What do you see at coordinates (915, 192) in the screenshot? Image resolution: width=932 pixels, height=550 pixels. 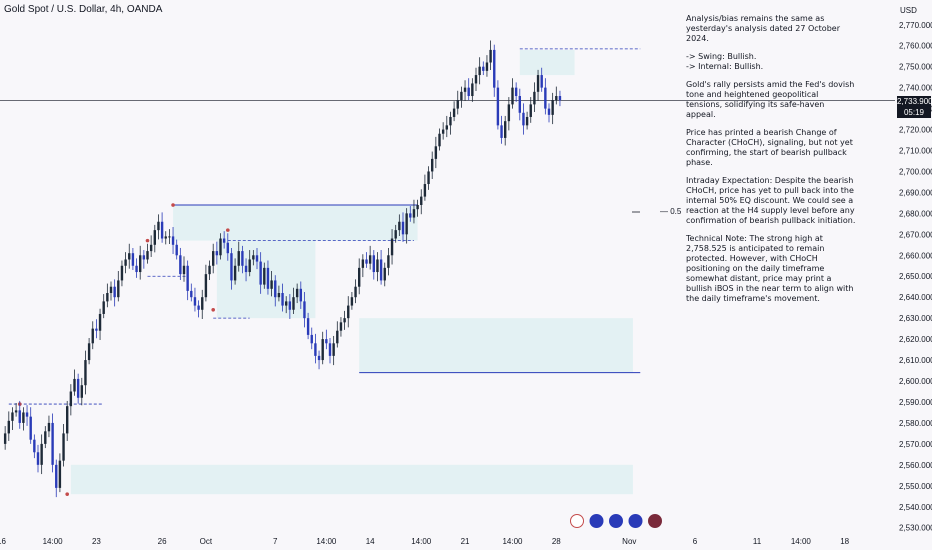 I see `price-axis-label: 2,690.000` at bounding box center [915, 192].